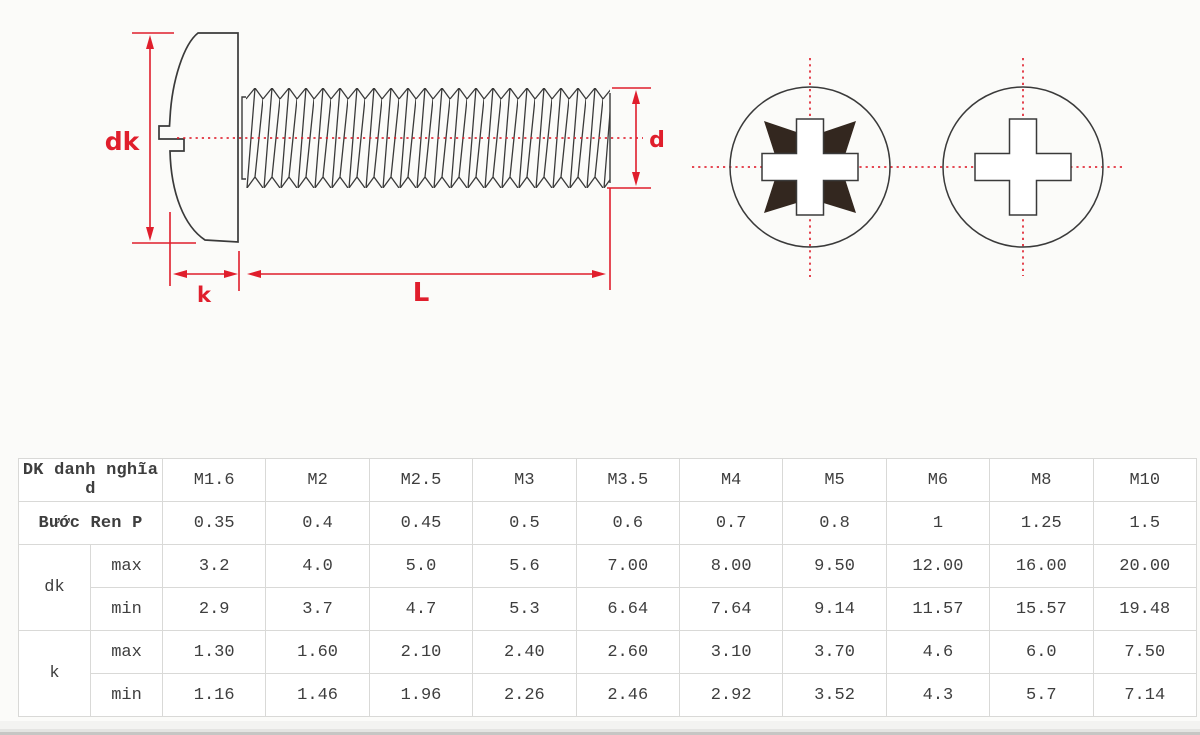 The image size is (1200, 735). What do you see at coordinates (421, 652) in the screenshot?
I see `k-max-cell: 2.10` at bounding box center [421, 652].